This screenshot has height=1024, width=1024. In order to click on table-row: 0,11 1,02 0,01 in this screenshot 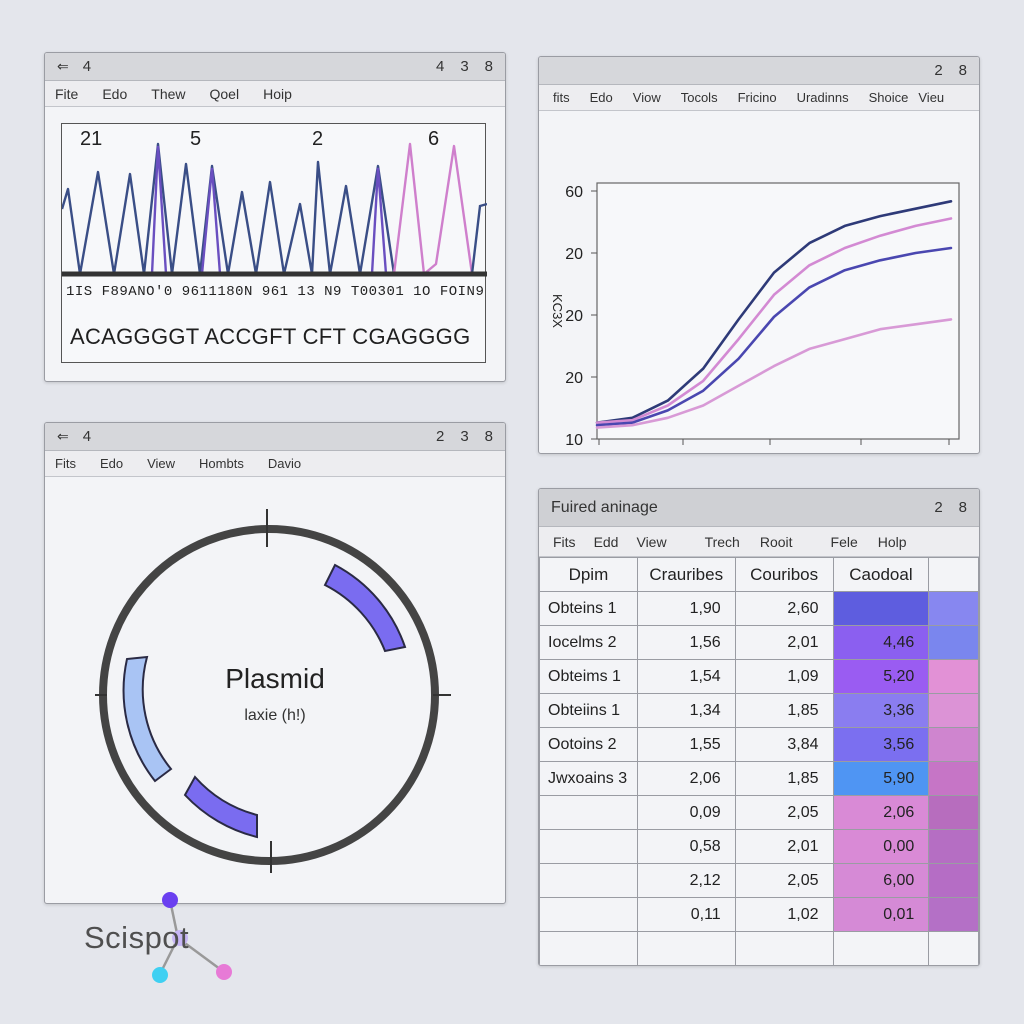, I will do `click(759, 914)`.